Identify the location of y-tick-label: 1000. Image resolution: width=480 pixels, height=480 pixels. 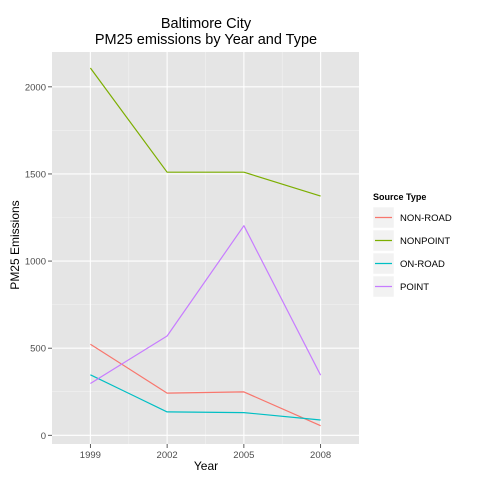
(35, 262).